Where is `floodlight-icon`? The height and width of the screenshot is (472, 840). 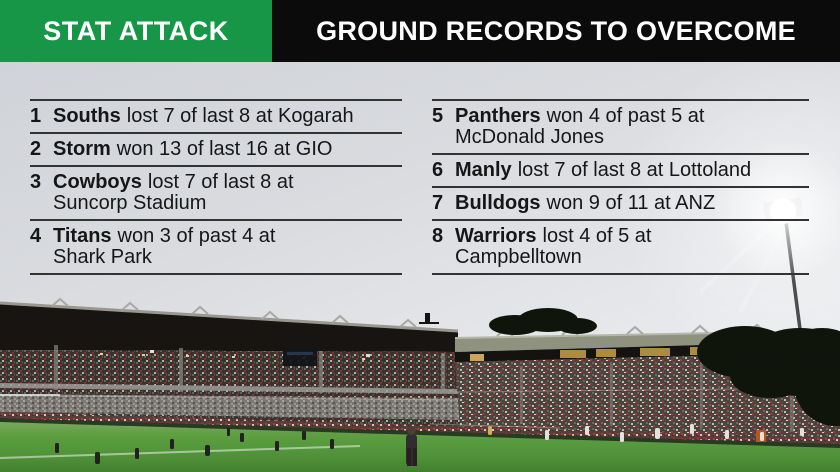
floodlight-icon is located at coordinates (769, 247).